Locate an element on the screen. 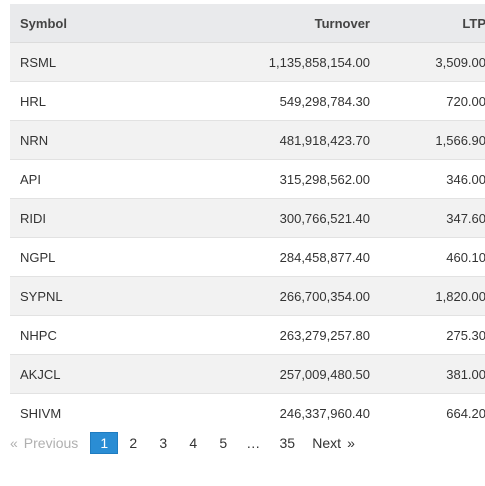 Image resolution: width=485 pixels, height=486 pixels. table-row: AKJCL 257,009,480.50 381.00 is located at coordinates (247, 374).